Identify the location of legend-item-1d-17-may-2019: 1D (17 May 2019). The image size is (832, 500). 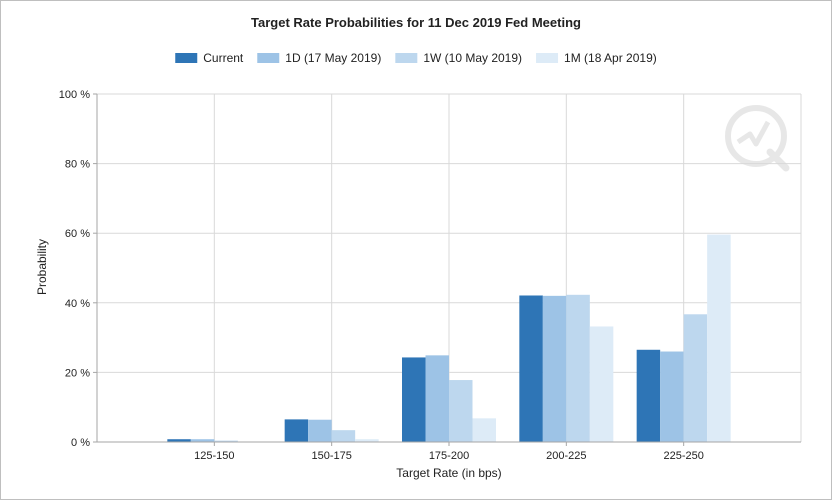
(319, 58).